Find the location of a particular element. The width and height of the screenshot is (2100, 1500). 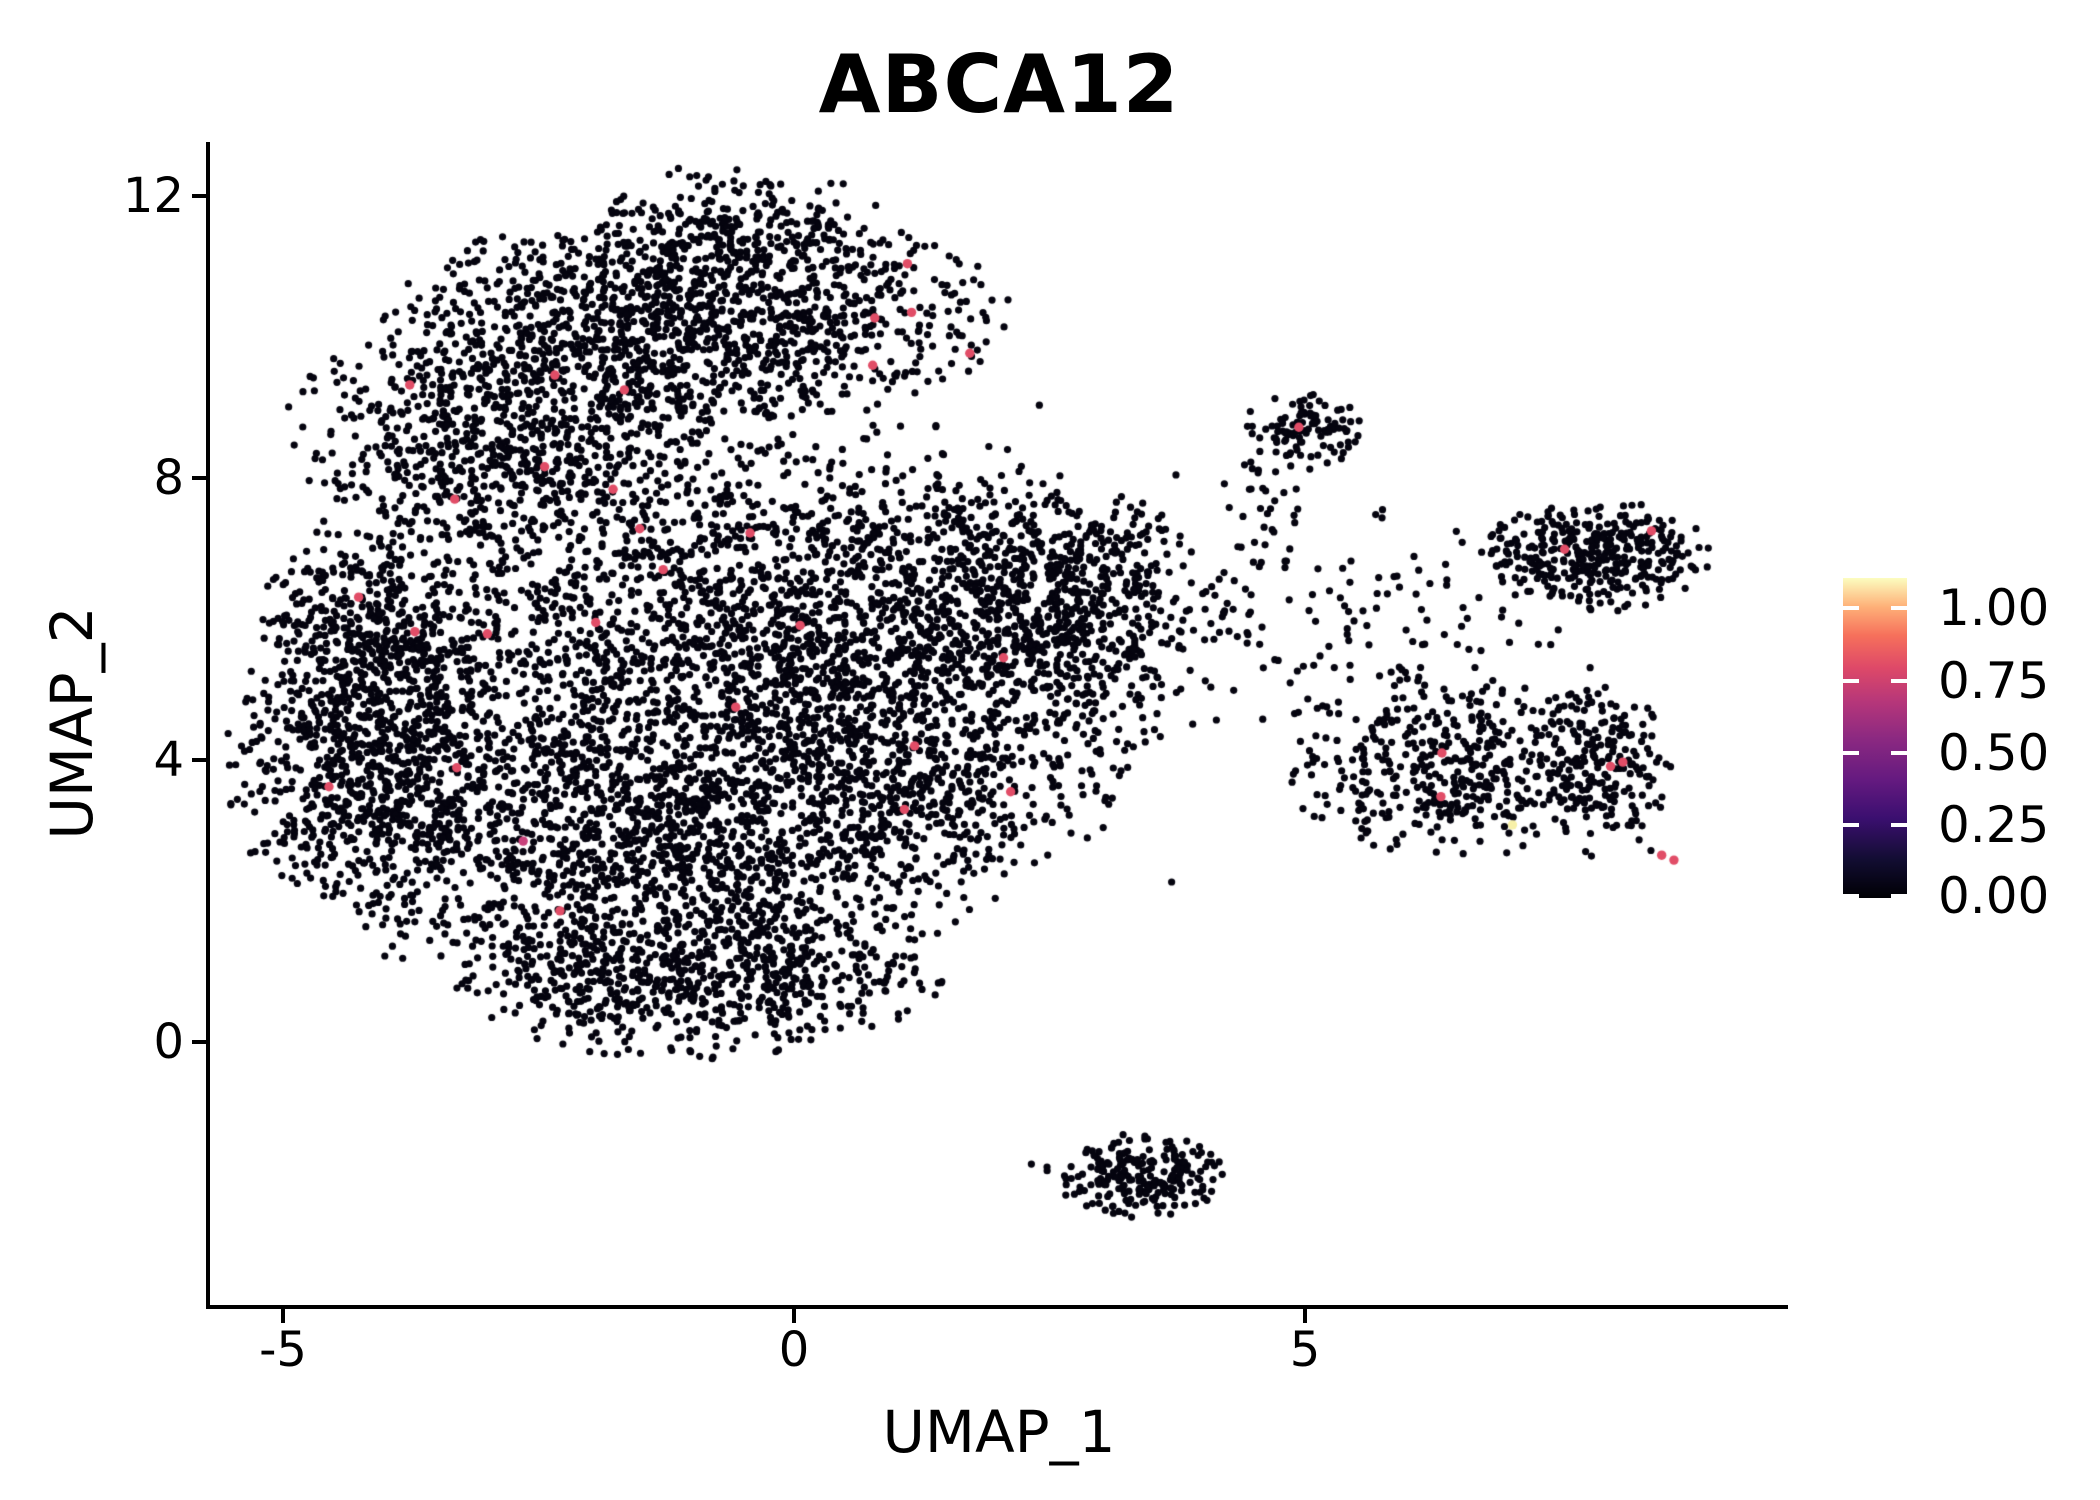

y-axis-line is located at coordinates (208, 725).